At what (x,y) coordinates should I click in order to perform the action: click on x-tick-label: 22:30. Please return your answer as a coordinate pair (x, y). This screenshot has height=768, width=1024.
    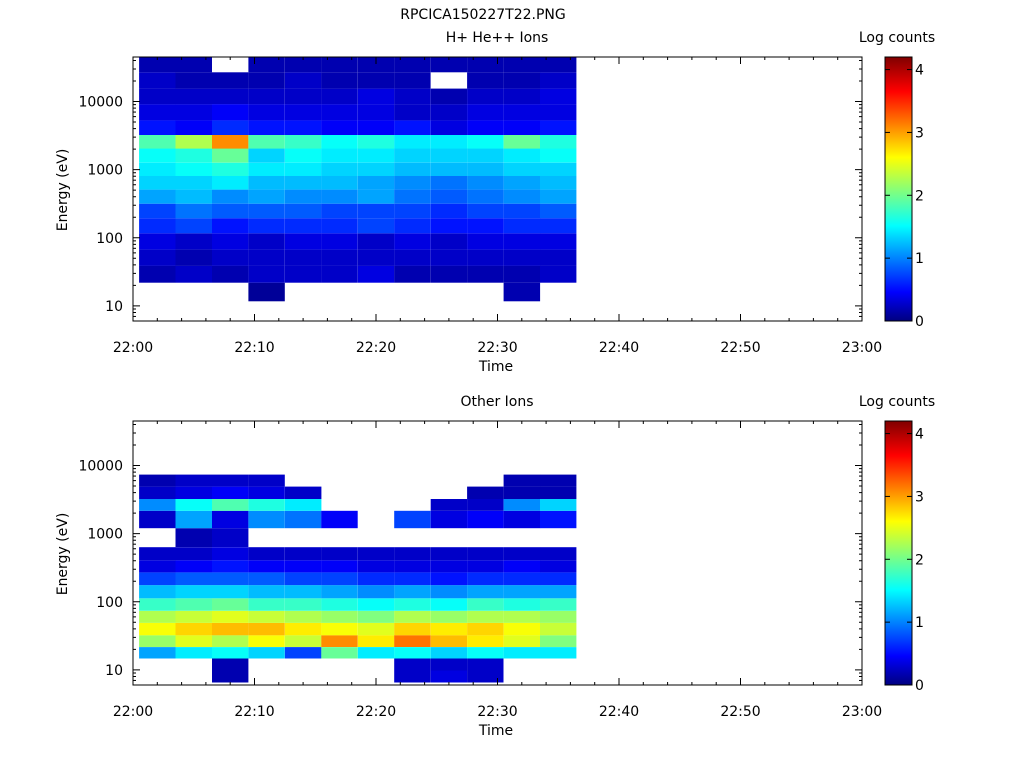
    Looking at the image, I should click on (497, 712).